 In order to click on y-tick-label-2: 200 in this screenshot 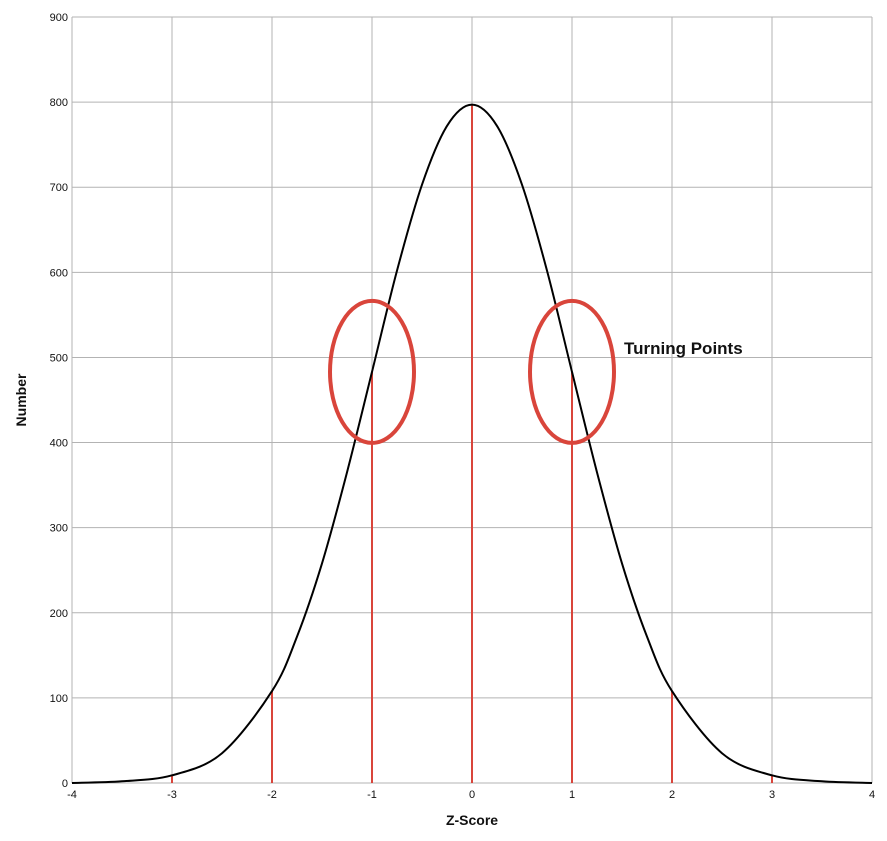, I will do `click(59, 614)`.